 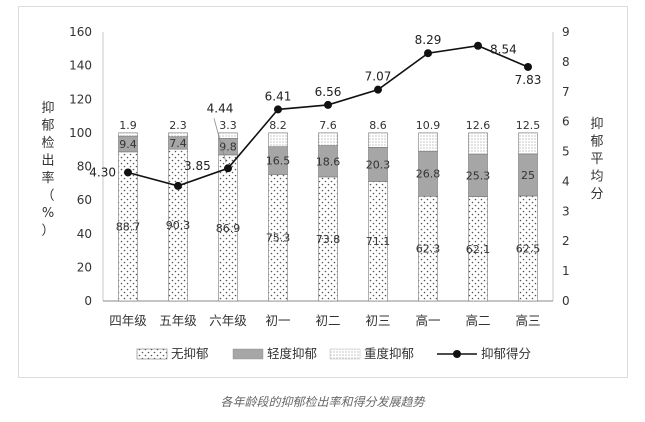 I want to click on score-label: 3.85, so click(x=197, y=166).